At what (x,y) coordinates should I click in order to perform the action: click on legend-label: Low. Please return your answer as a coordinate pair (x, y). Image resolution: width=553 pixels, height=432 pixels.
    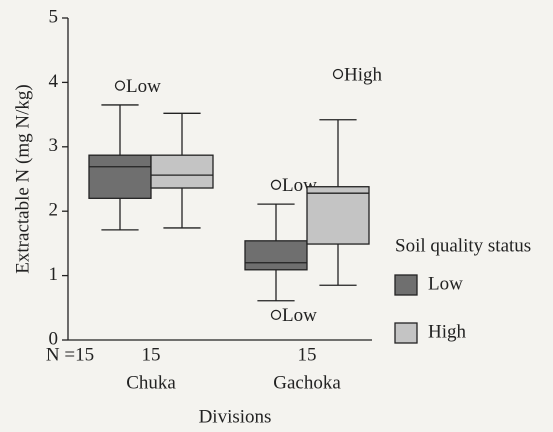
    Looking at the image, I should click on (445, 283).